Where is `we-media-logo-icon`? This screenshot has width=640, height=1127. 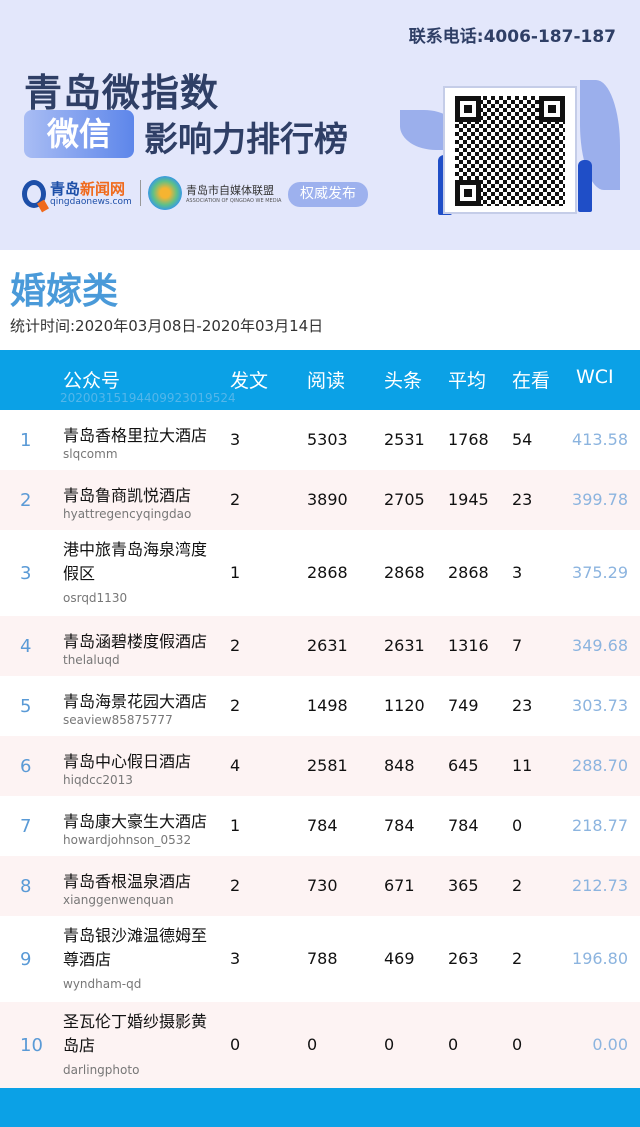 we-media-logo-icon is located at coordinates (165, 193).